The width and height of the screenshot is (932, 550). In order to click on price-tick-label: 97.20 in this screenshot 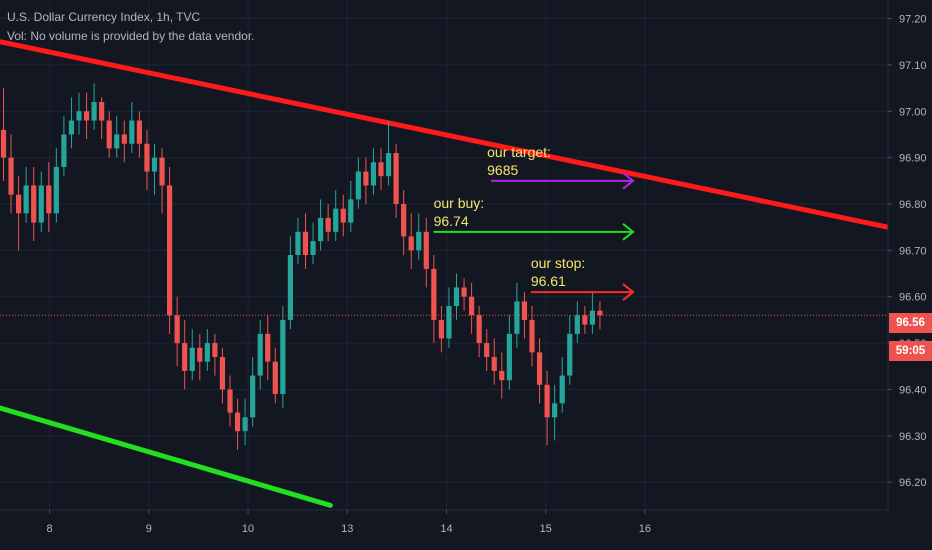, I will do `click(913, 20)`.